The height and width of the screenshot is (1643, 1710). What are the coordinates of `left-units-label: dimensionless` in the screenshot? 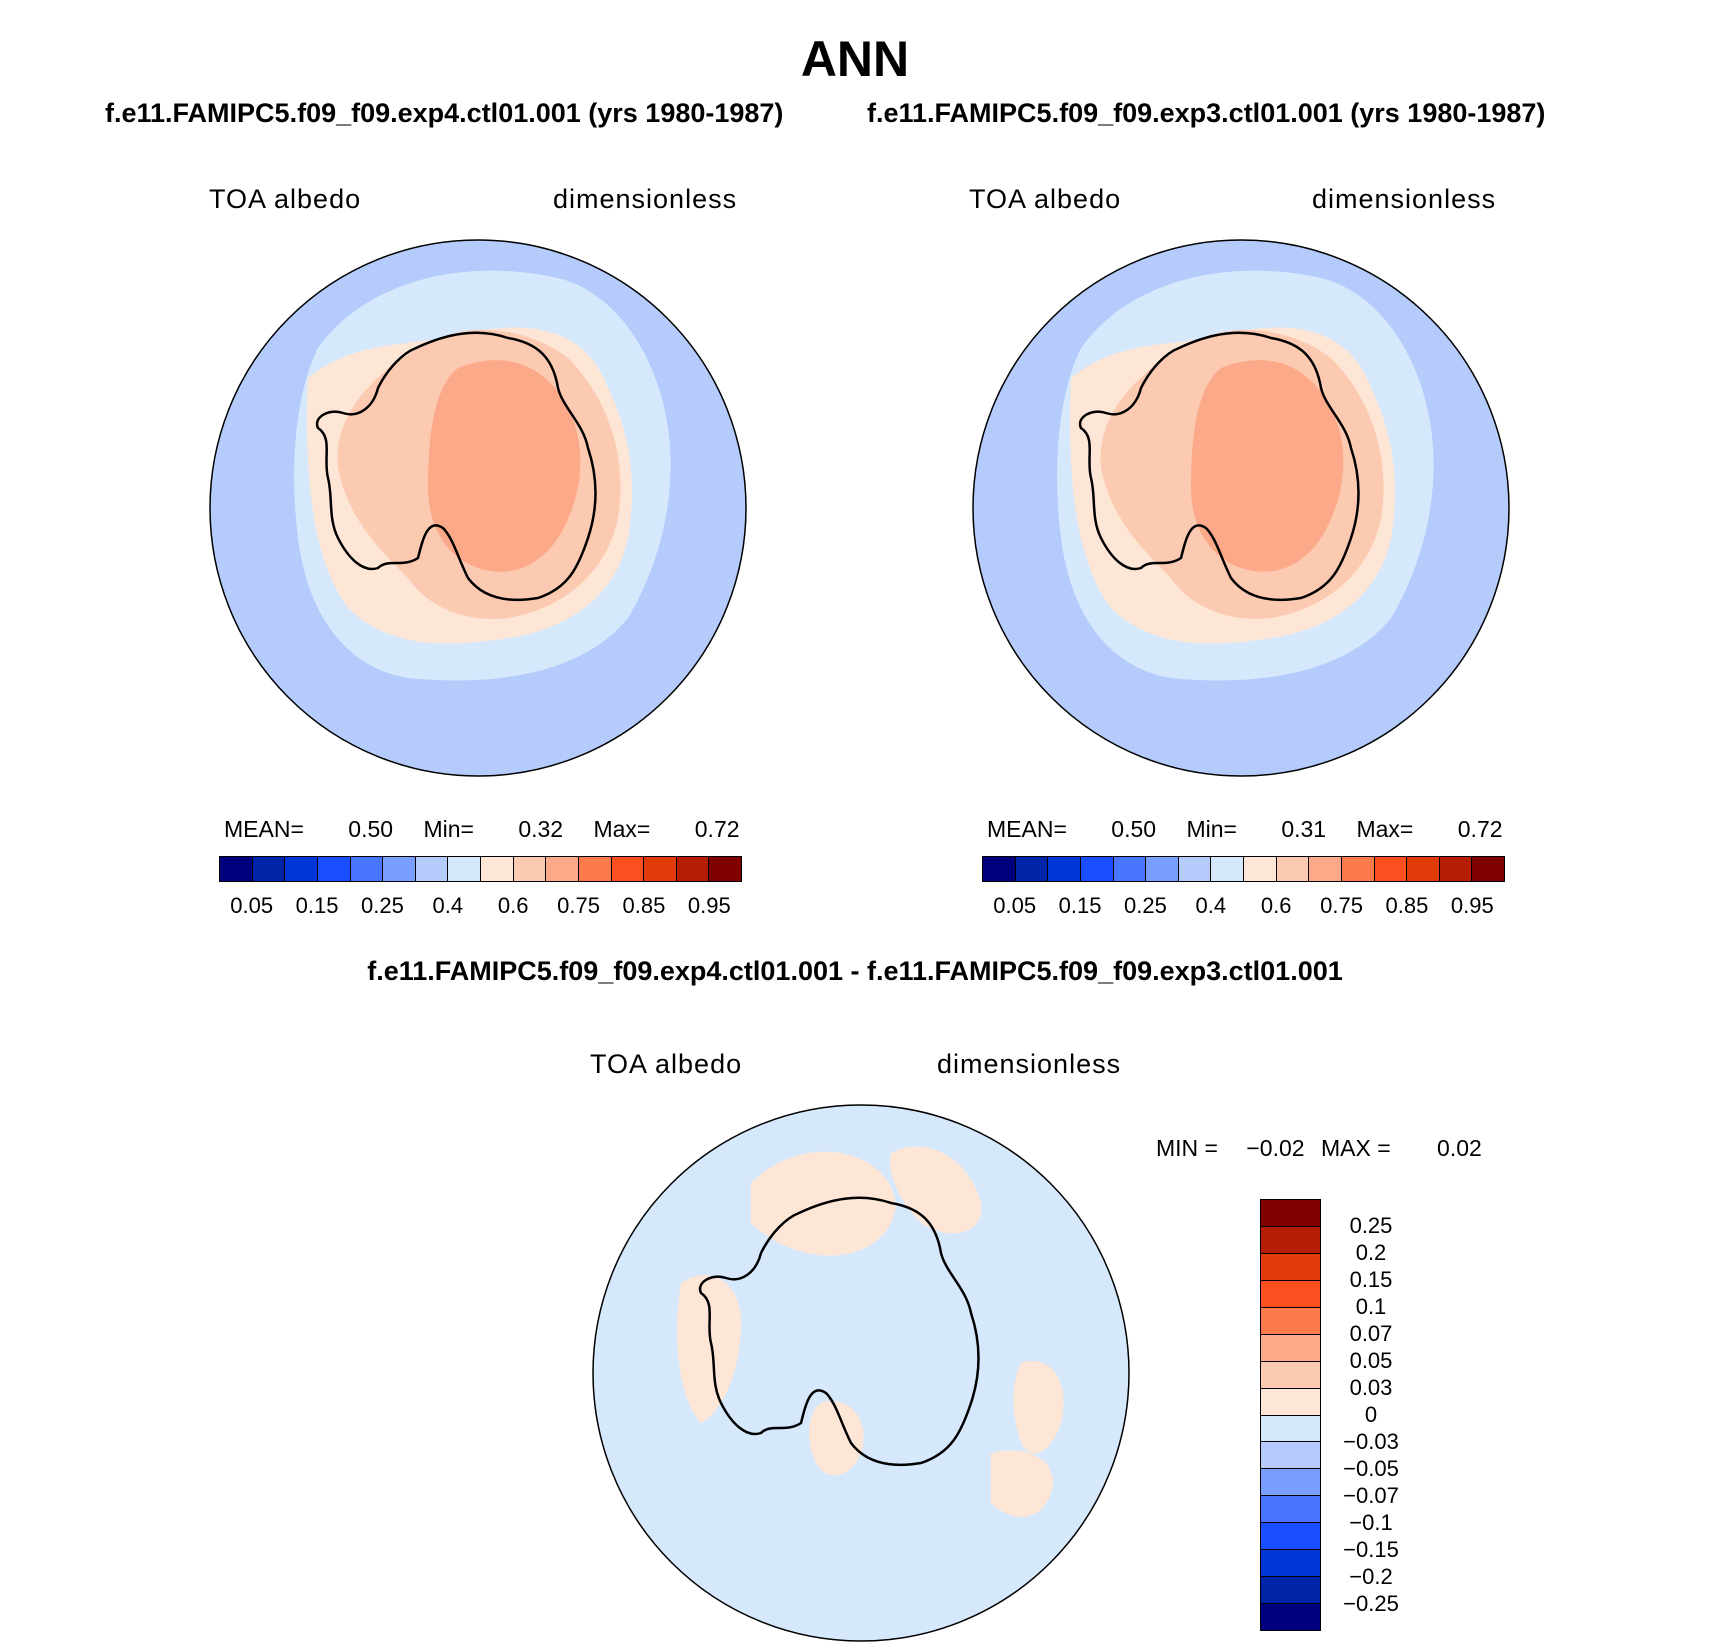 It's located at (645, 199).